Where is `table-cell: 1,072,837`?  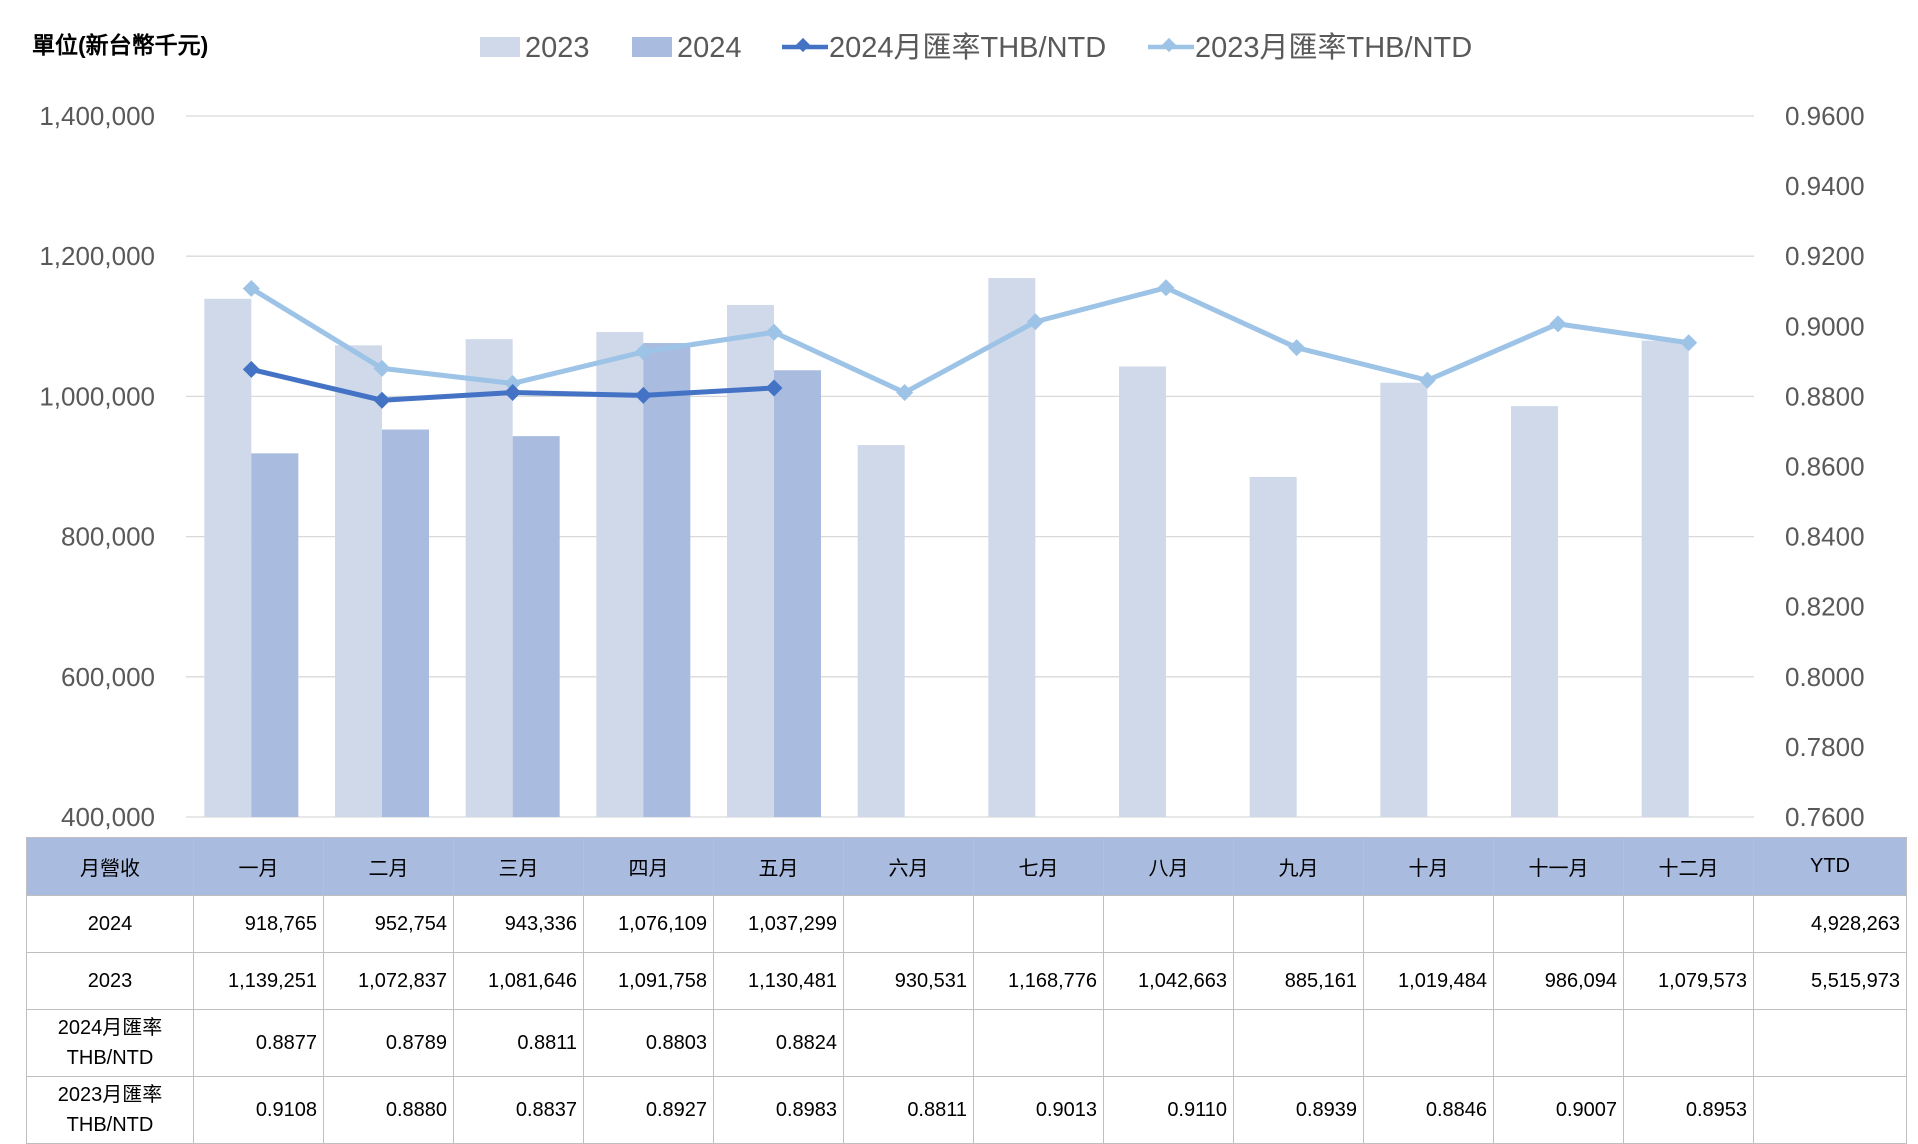 table-cell: 1,072,837 is located at coordinates (388, 981).